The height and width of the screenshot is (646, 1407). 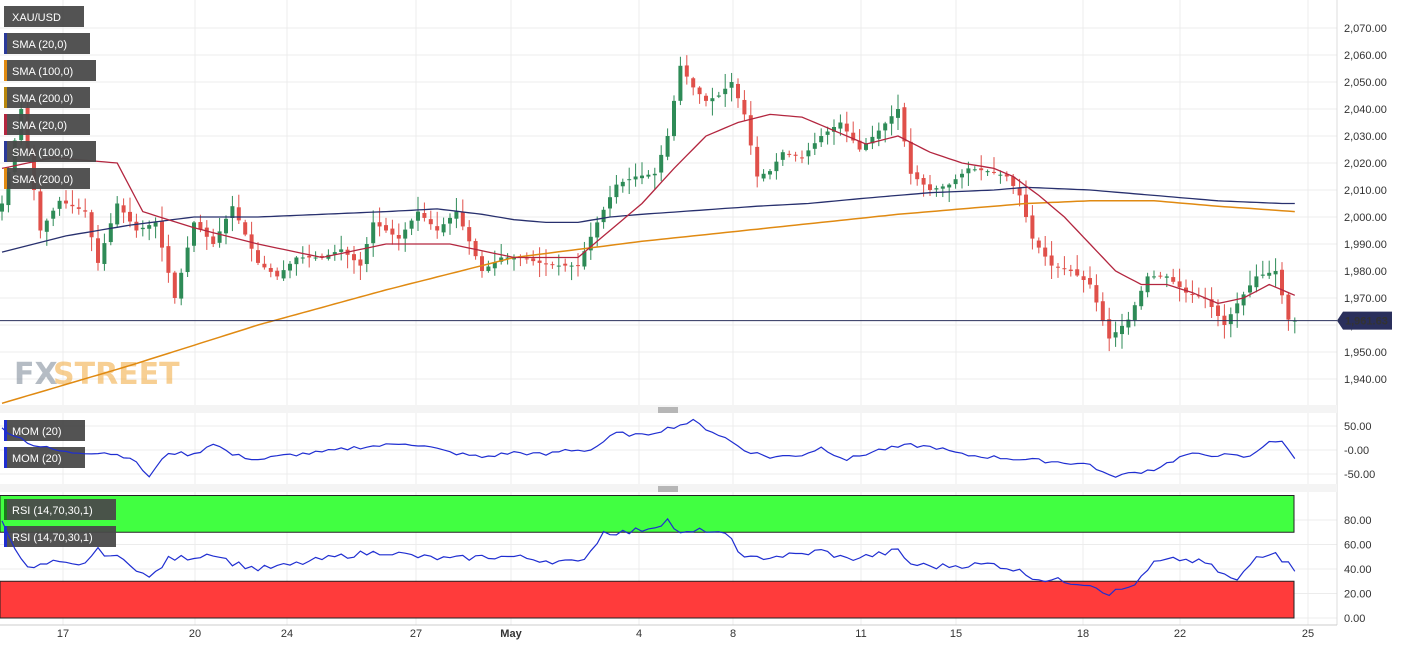 What do you see at coordinates (195, 634) in the screenshot?
I see `time-tick-label: 20` at bounding box center [195, 634].